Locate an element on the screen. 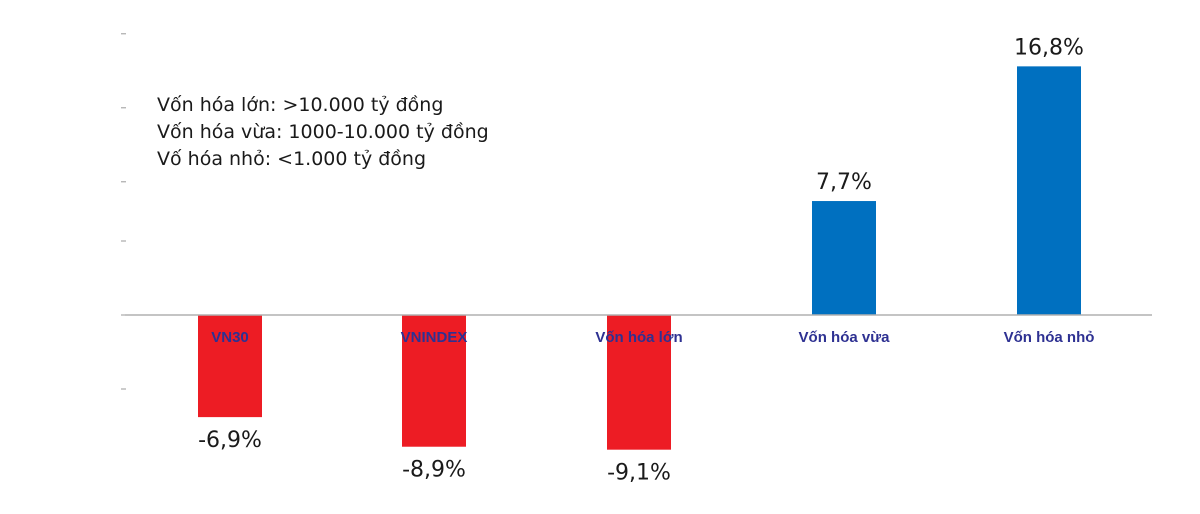 The height and width of the screenshot is (514, 1200). category-label-4: Vốn hóa nhỏ is located at coordinates (1049, 337).